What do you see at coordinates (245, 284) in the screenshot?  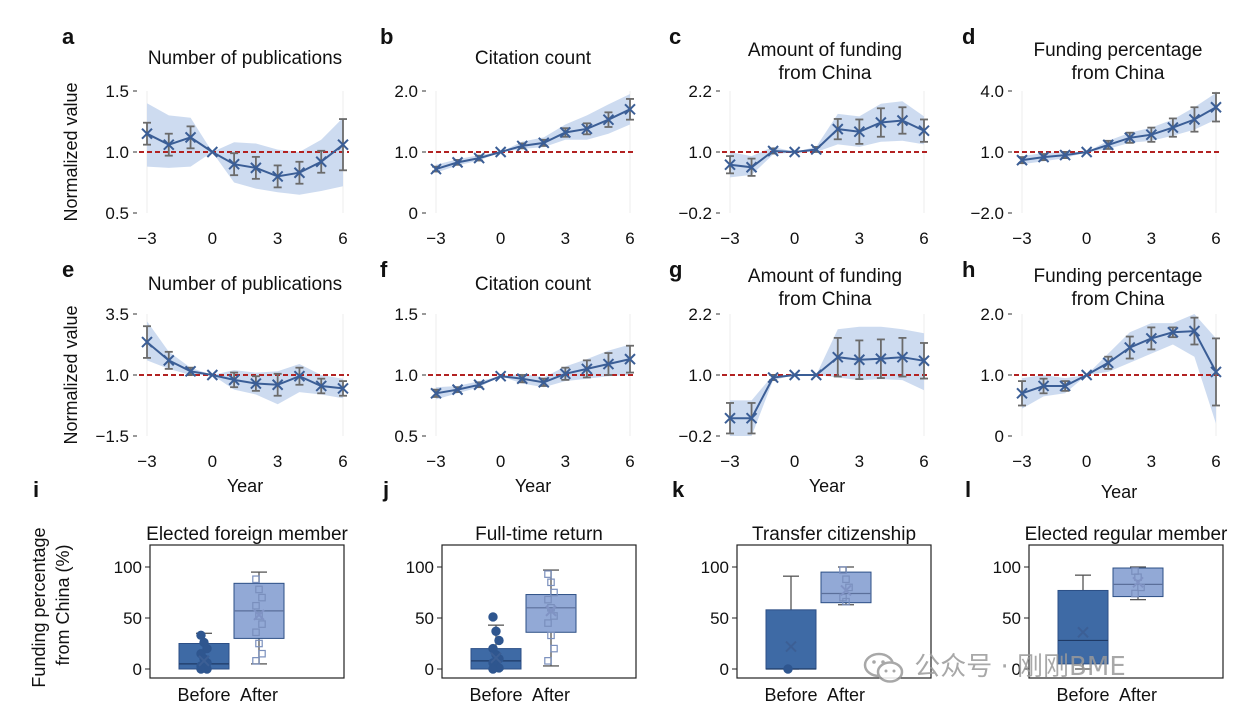 I see `panel-title-line: Number of publications` at bounding box center [245, 284].